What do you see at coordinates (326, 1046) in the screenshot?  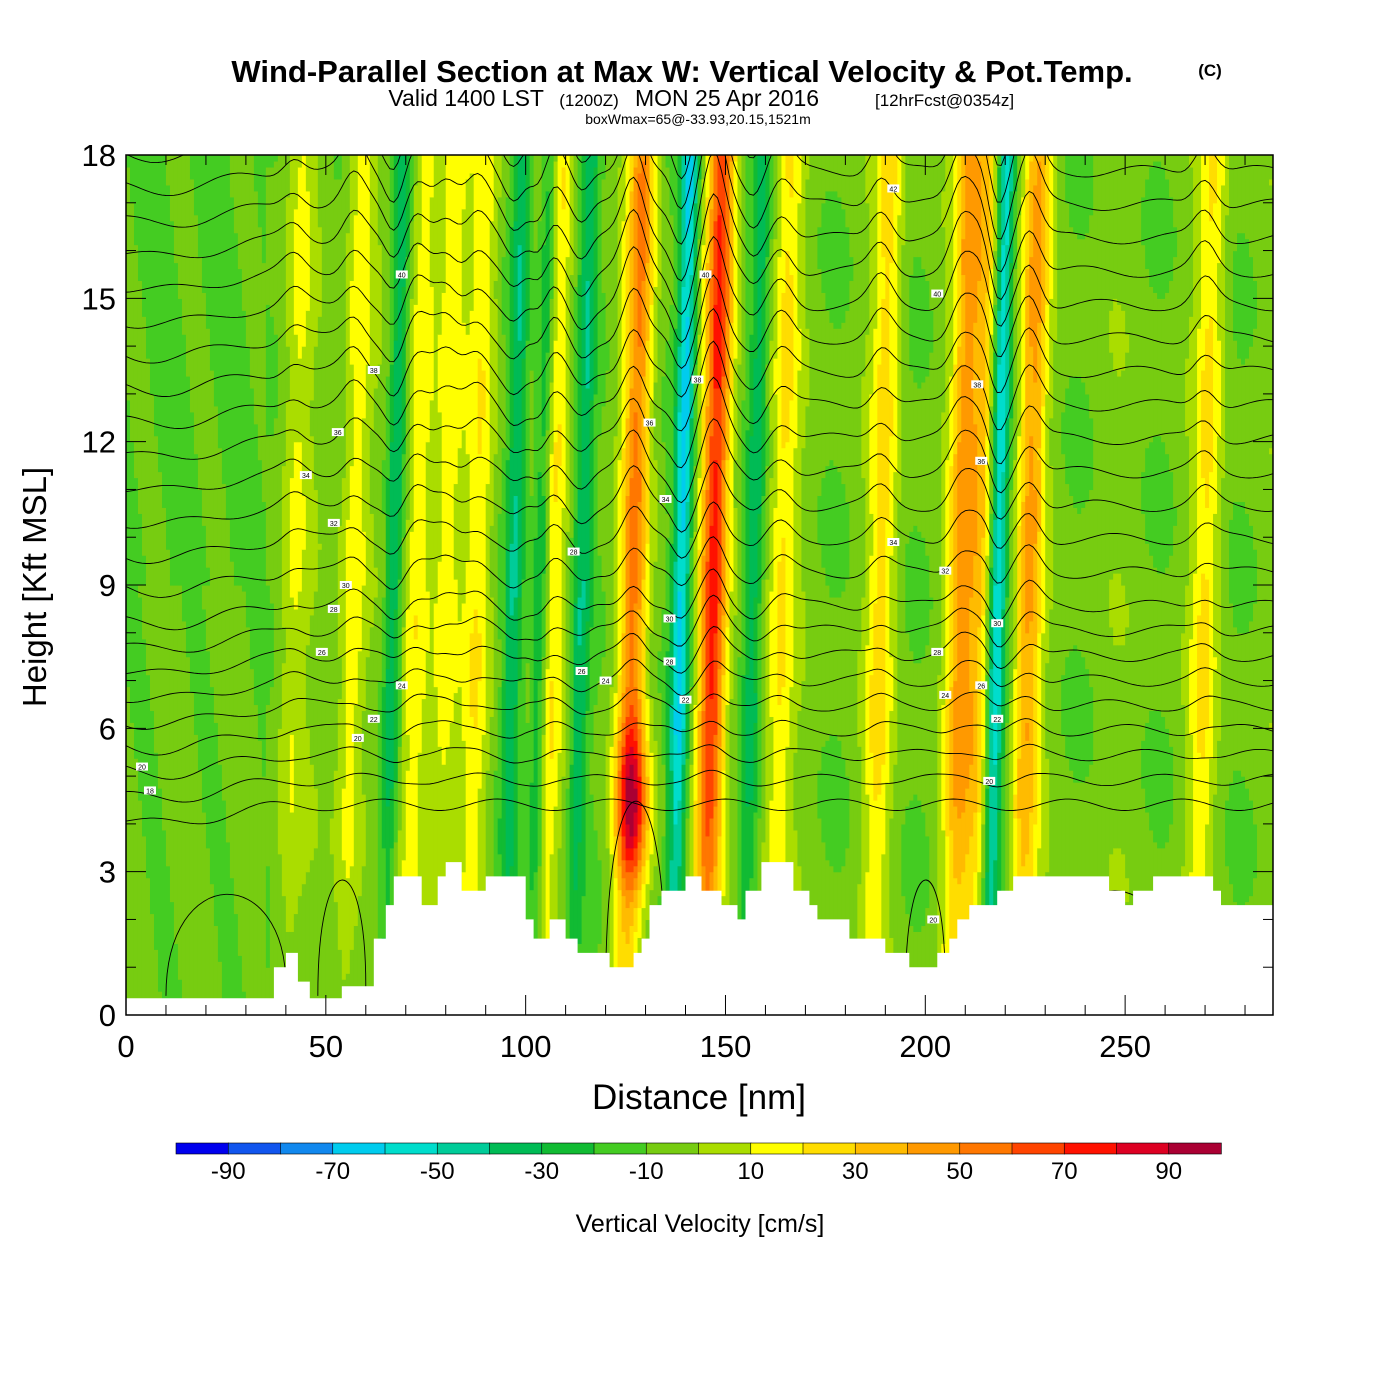 I see `x-tick-label: 50` at bounding box center [326, 1046].